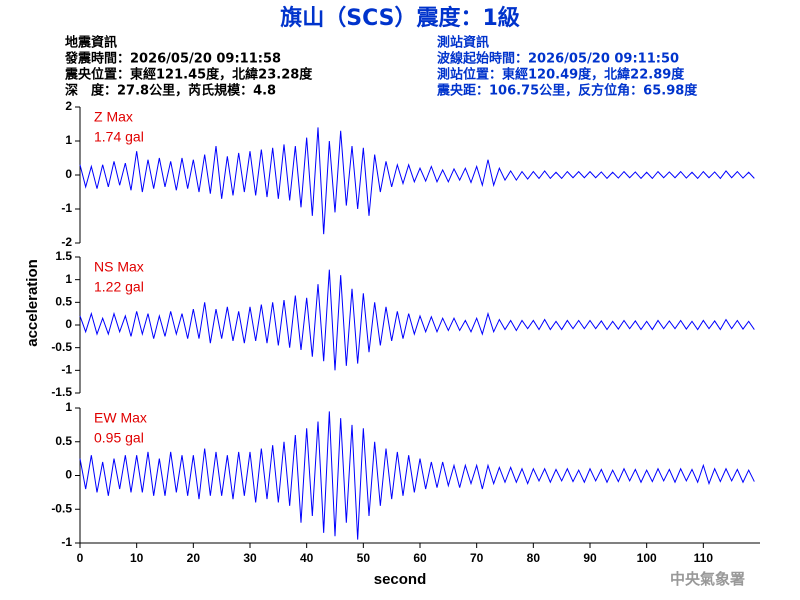  Describe the element at coordinates (590, 558) in the screenshot. I see `x-tick-label: 90` at that location.